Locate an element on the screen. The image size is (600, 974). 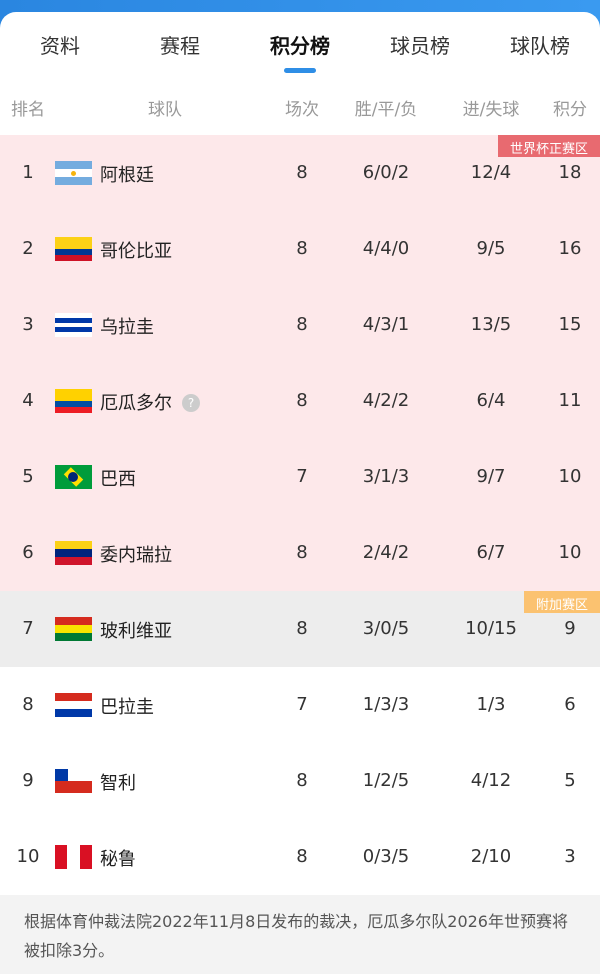
active-tab-indicator is located at coordinates (300, 70).